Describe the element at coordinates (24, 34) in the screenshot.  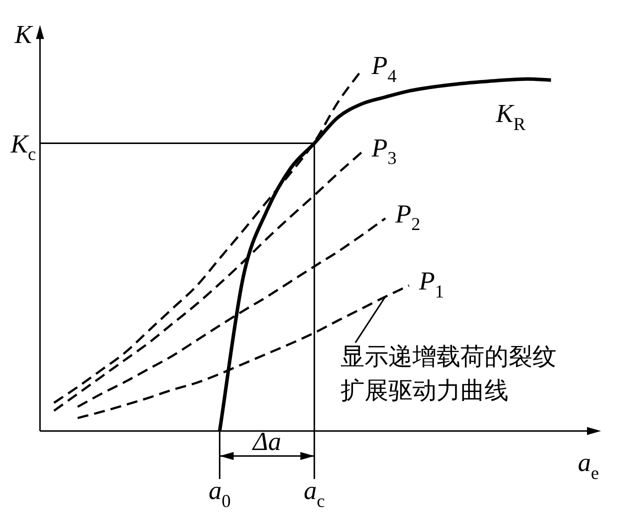
I see `y-axis-title: K` at that location.